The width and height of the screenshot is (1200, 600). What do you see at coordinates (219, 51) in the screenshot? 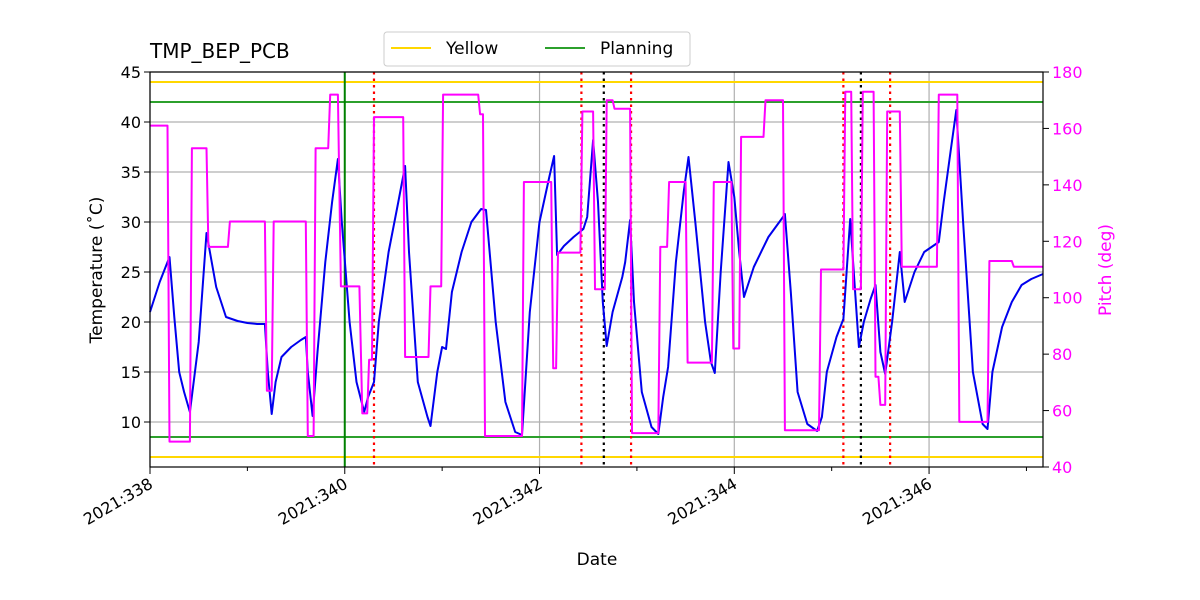
I see `chart-title: TMP_BEP_PCB` at bounding box center [219, 51].